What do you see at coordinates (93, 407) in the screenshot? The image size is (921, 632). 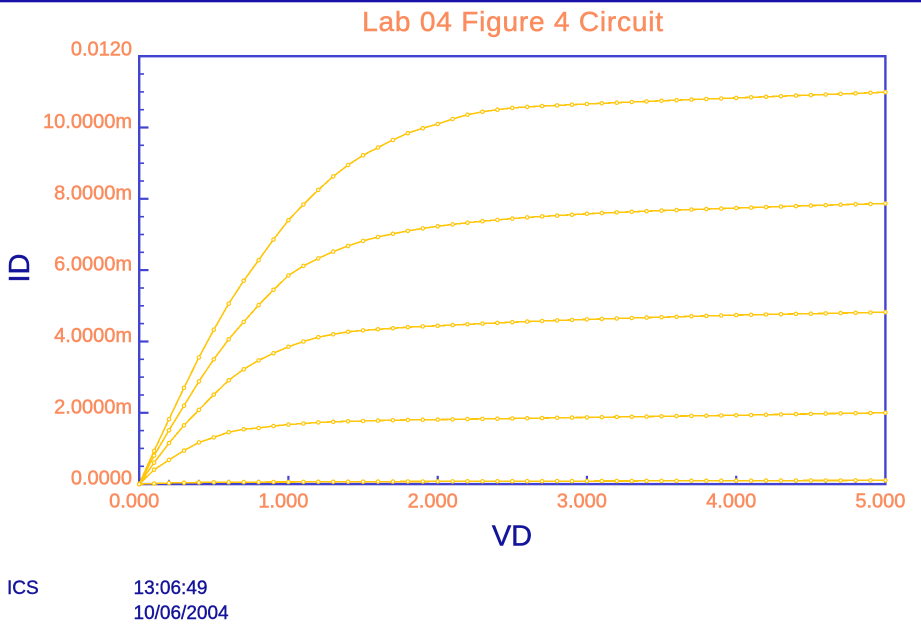 I see `svg-text: 2.0000m` at bounding box center [93, 407].